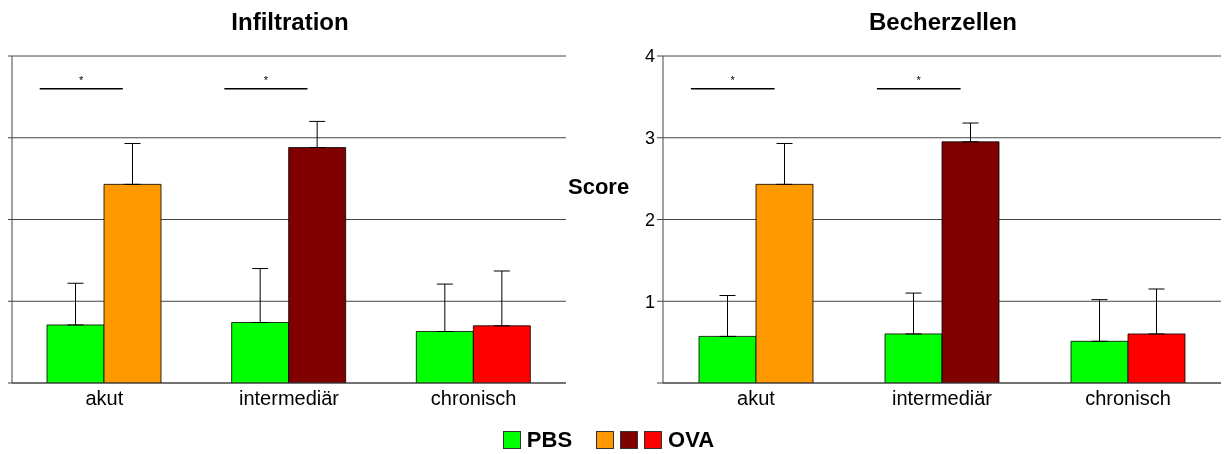 The image size is (1231, 454). I want to click on y-axis-title: Score, so click(599, 187).